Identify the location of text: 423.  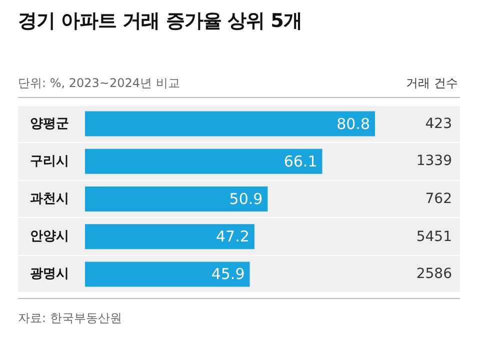
(438, 124).